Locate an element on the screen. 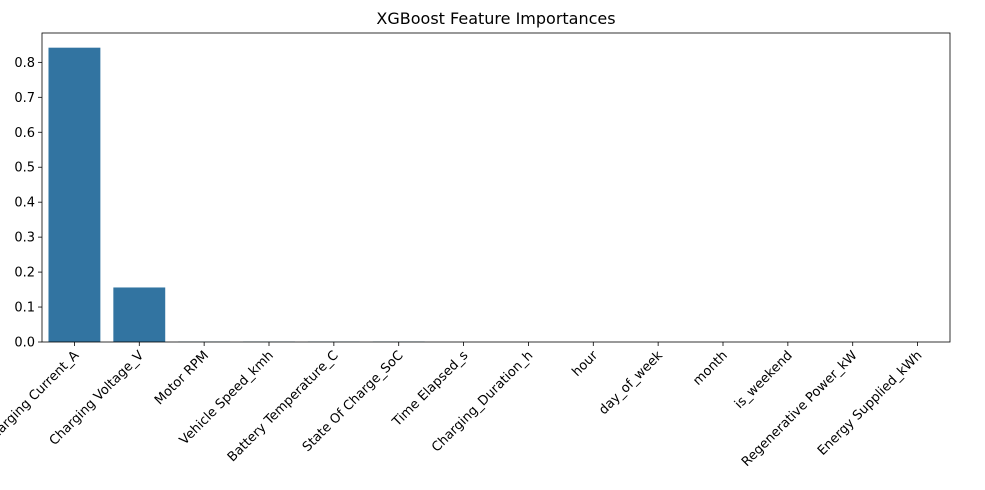 The width and height of the screenshot is (985, 490). y-tick-label-3: 0.3 is located at coordinates (24, 238).